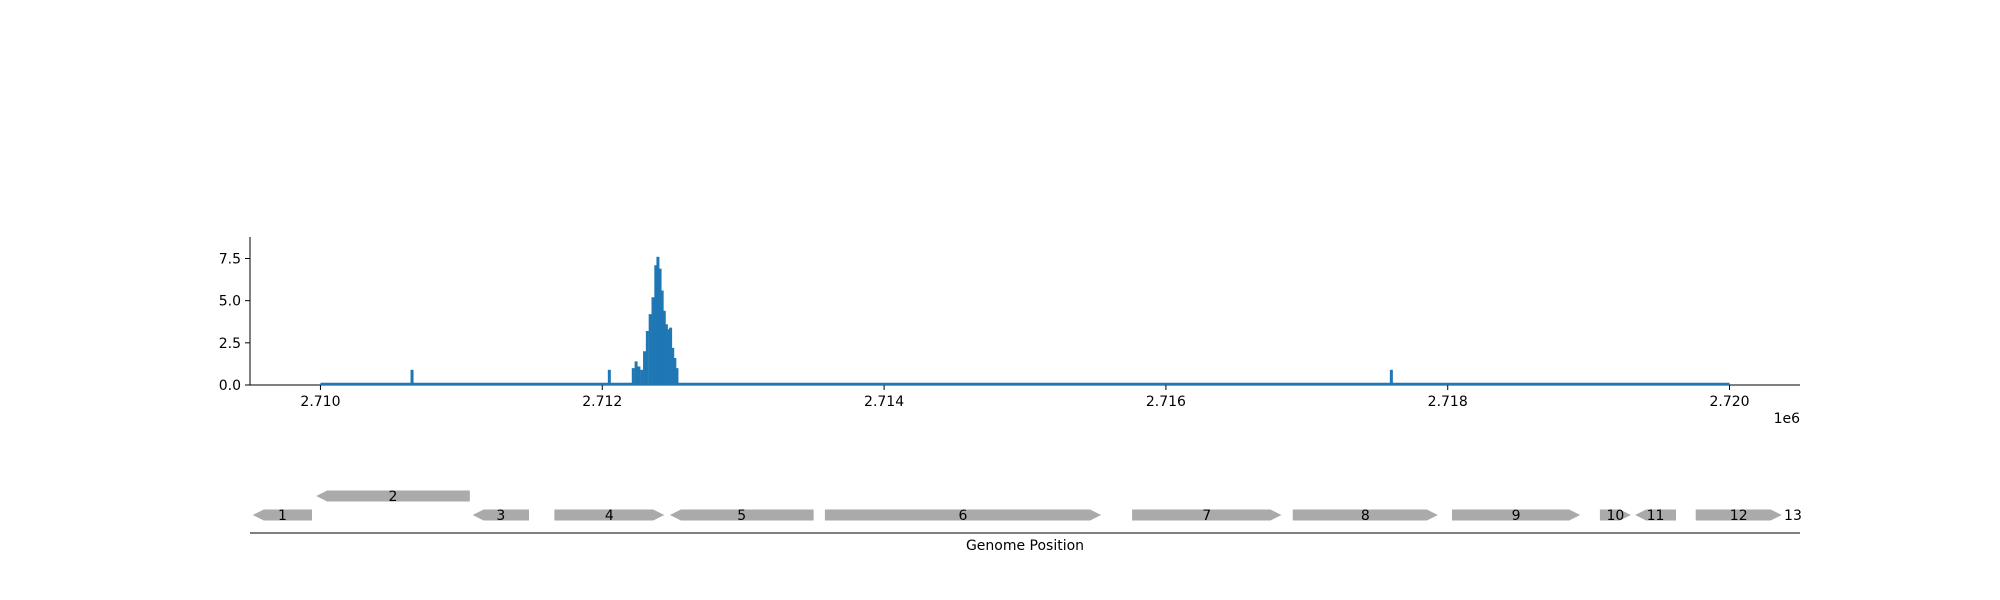  I want to click on gene-arrows: 123 4 5 6 7 8 9 10 11 12 13, so click(1027, 506).